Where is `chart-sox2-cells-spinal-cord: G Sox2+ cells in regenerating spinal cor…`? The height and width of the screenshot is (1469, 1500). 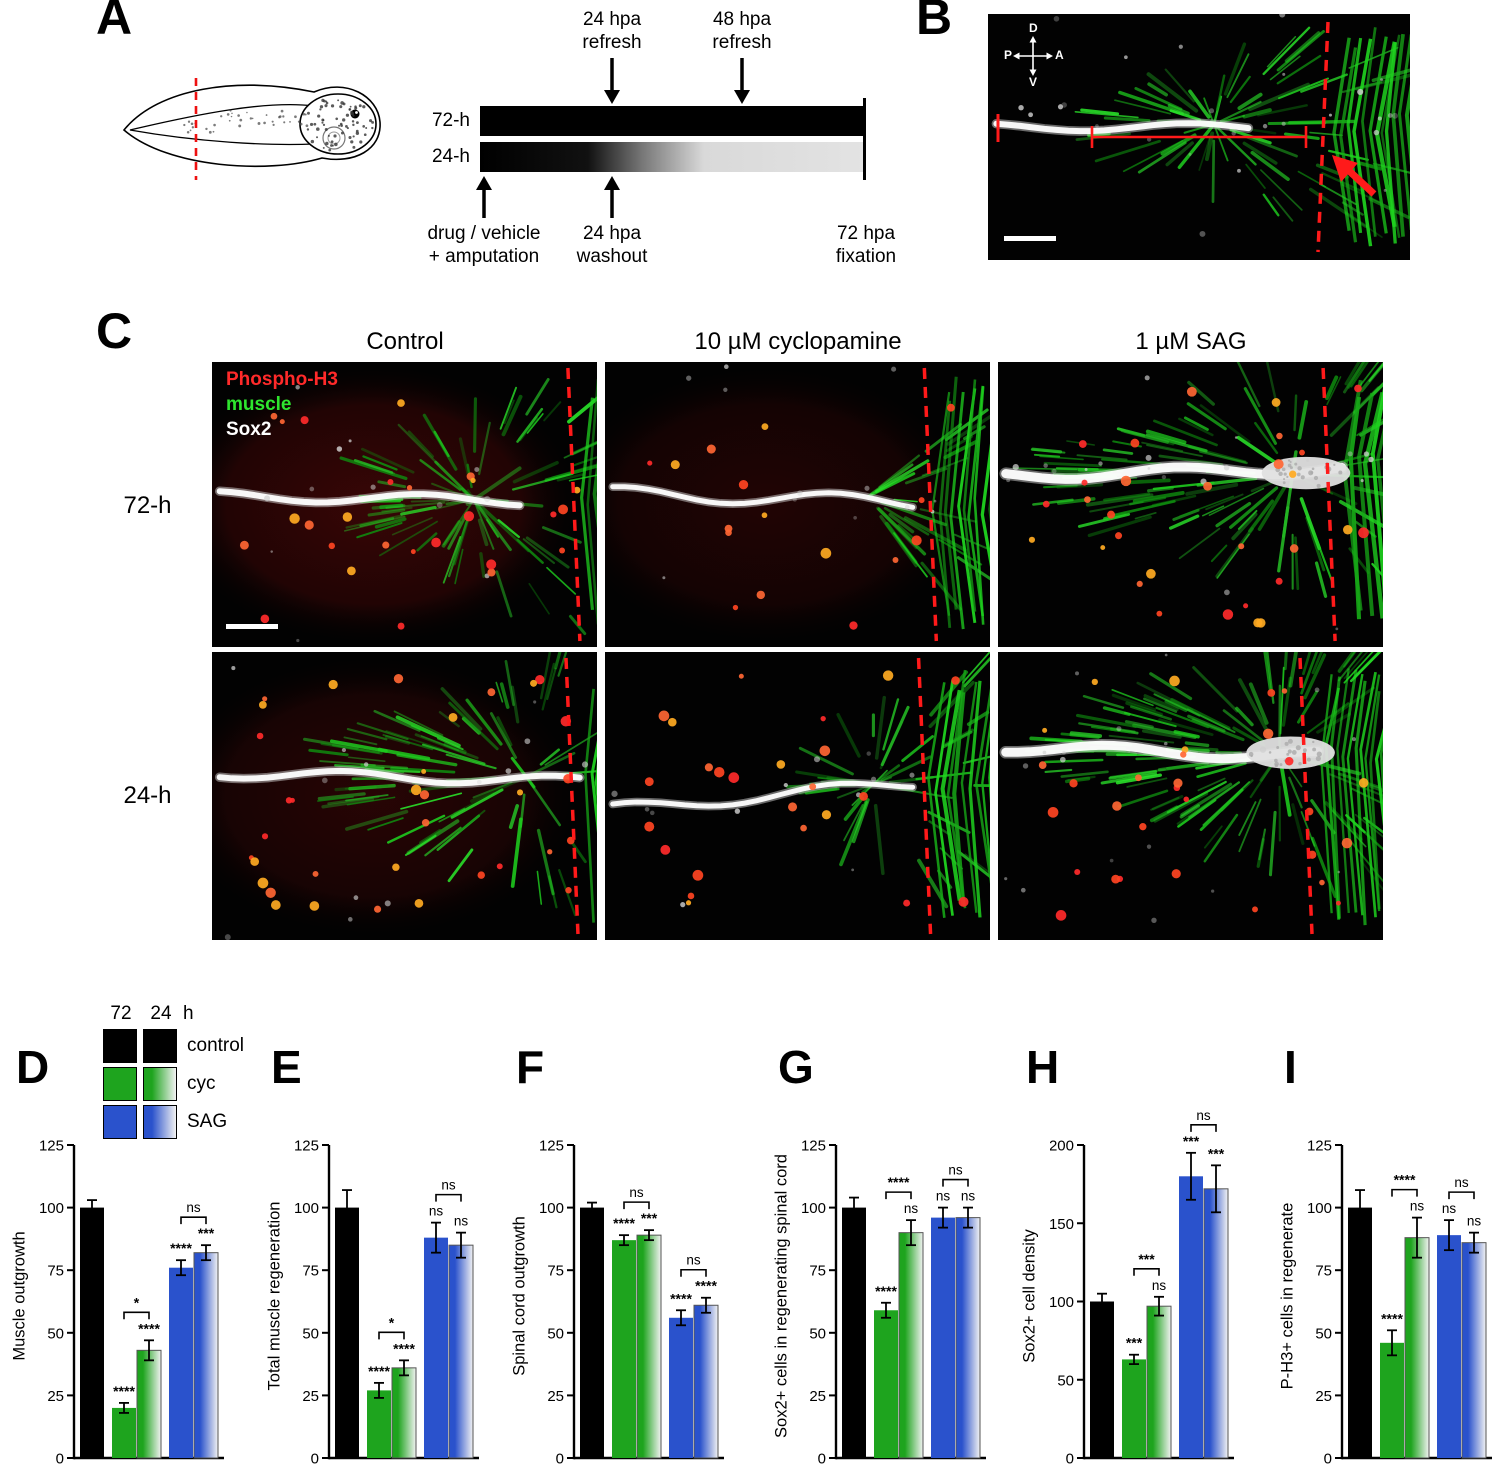
chart-sox2-cells-spinal-cord: G Sox2+ cells in regenerating spinal cor… is located at coordinates (882, 1254).